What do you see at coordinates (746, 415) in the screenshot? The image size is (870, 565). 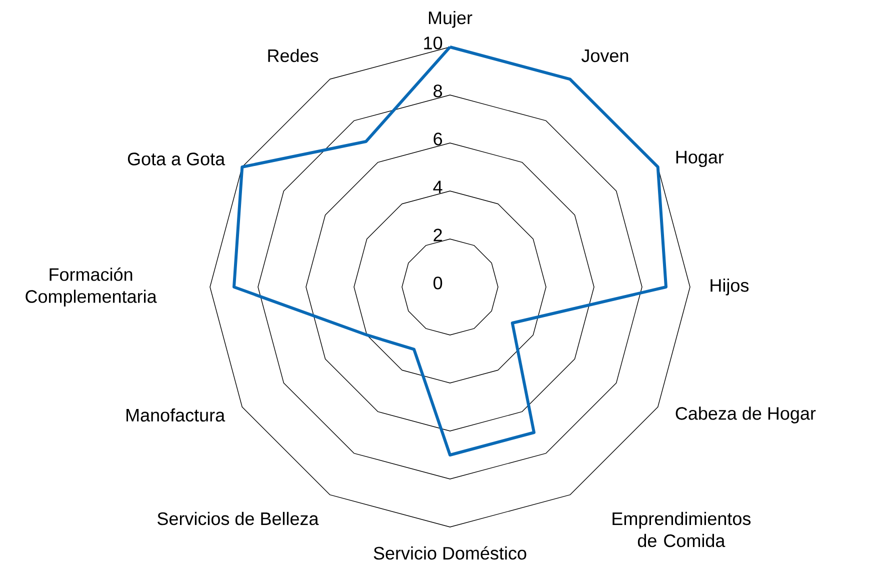 I see `spoke-label: Cabeza de Hogar` at bounding box center [746, 415].